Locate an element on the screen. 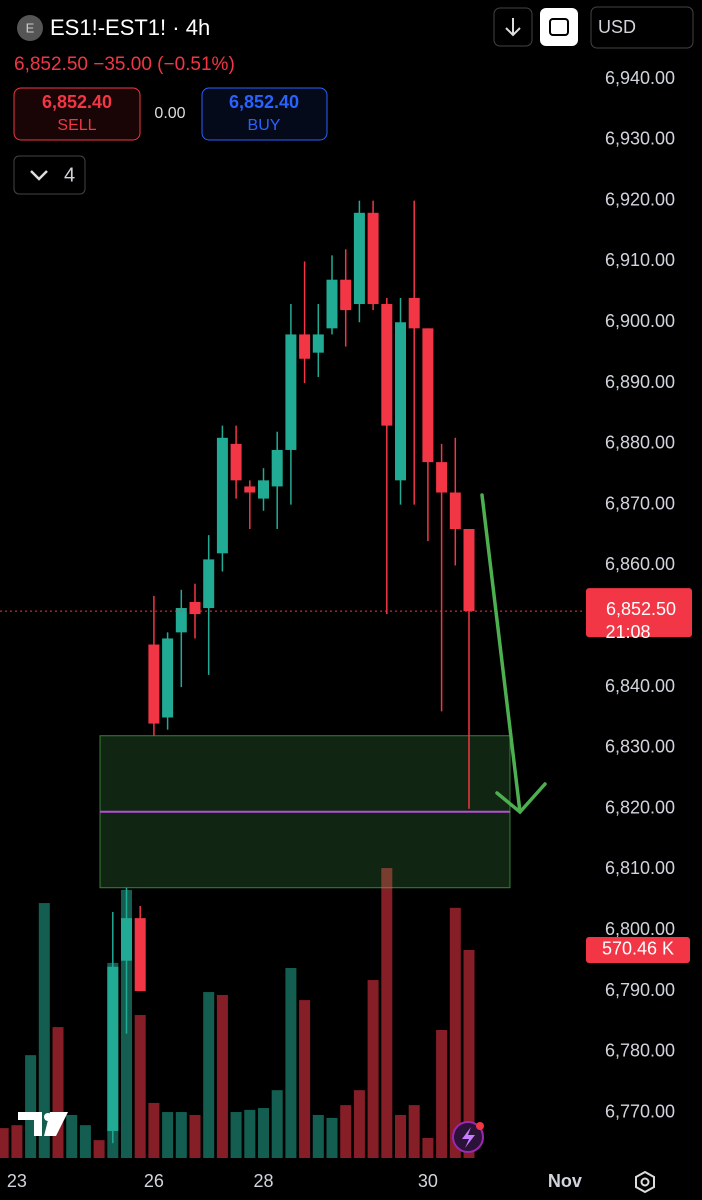 The width and height of the screenshot is (702, 1200). y-tick-label: 6,780.00 is located at coordinates (640, 1051).